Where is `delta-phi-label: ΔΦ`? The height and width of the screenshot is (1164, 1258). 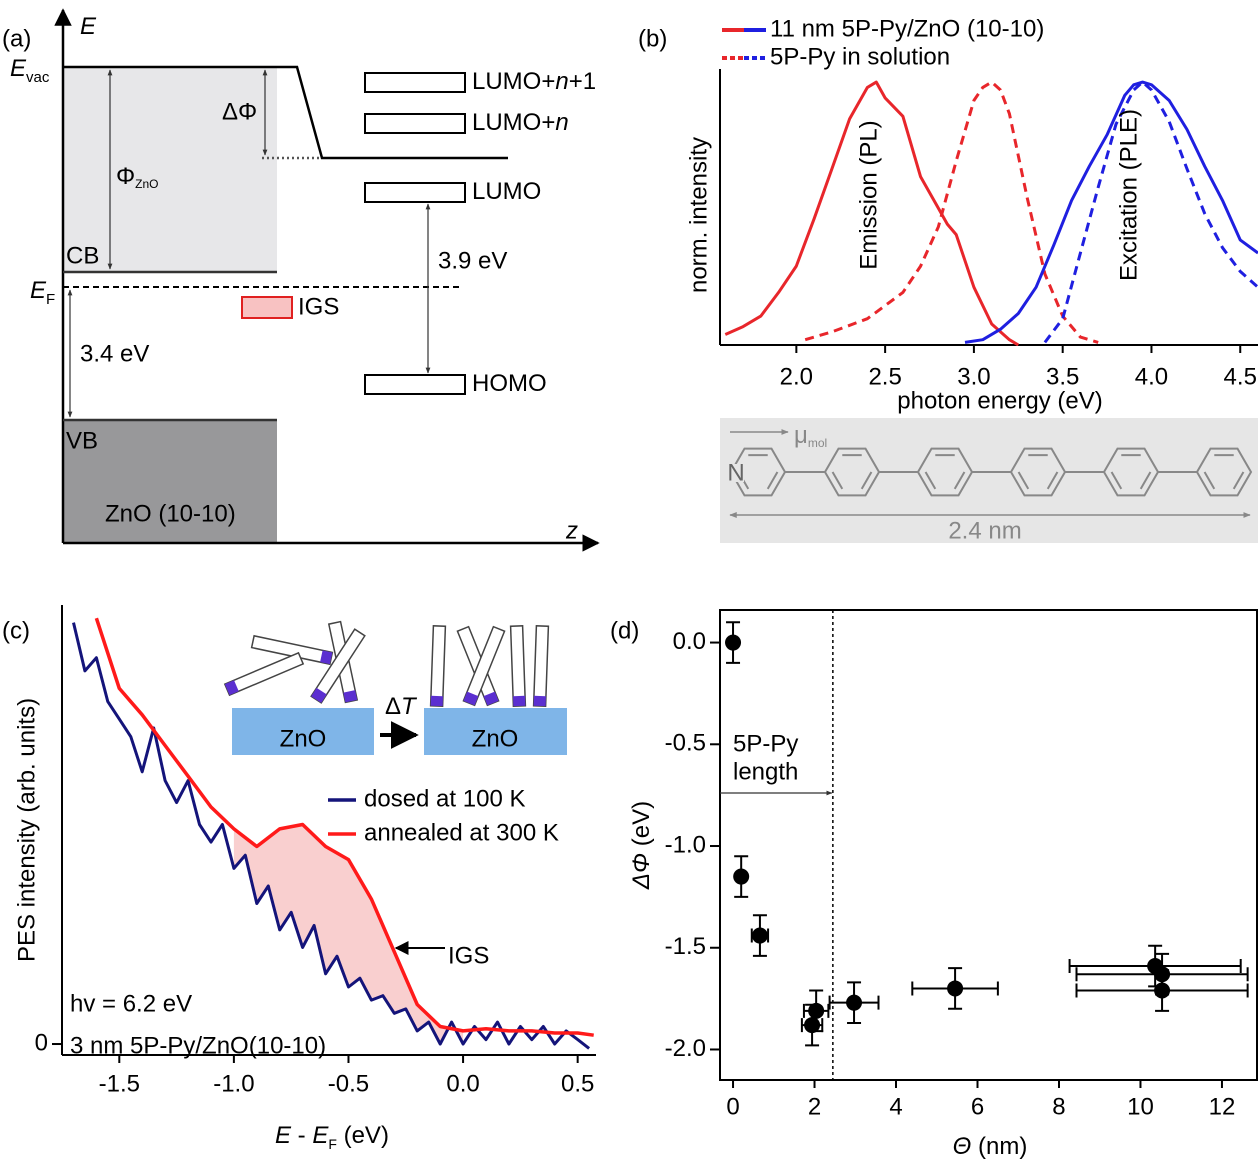
delta-phi-label: ΔΦ is located at coordinates (239, 111).